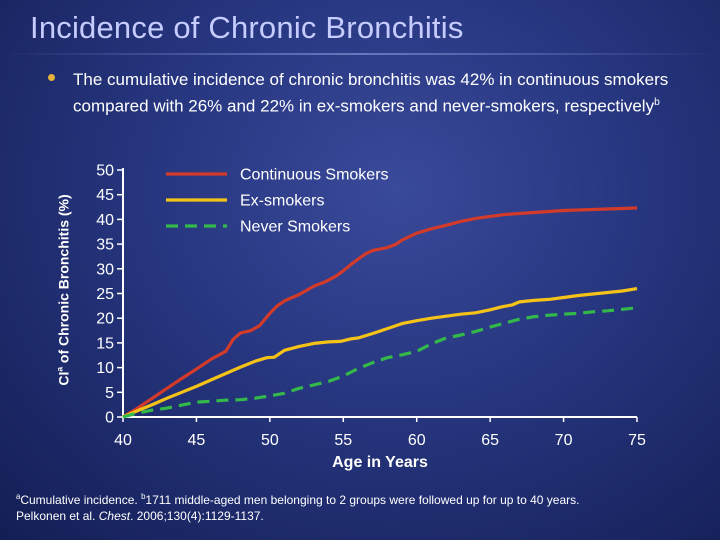 This screenshot has width=720, height=540. Describe the element at coordinates (105, 245) in the screenshot. I see `y-tick-label: 35` at that location.